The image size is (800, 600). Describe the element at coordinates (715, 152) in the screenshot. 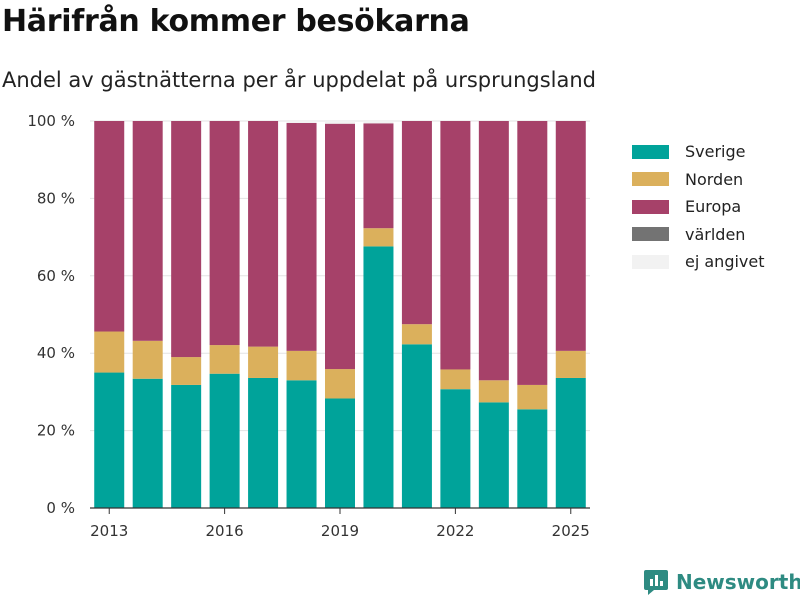

I see `legend-label: Sverige` at that location.